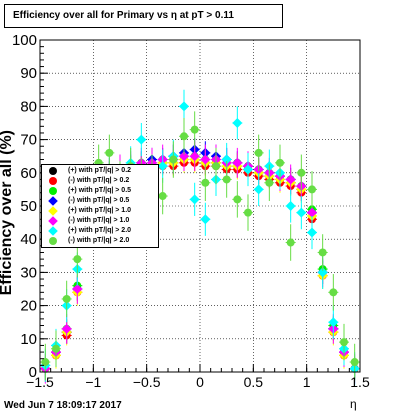  I want to click on legend-item: (+) with pT/|q| > 0.2, so click(101, 171).